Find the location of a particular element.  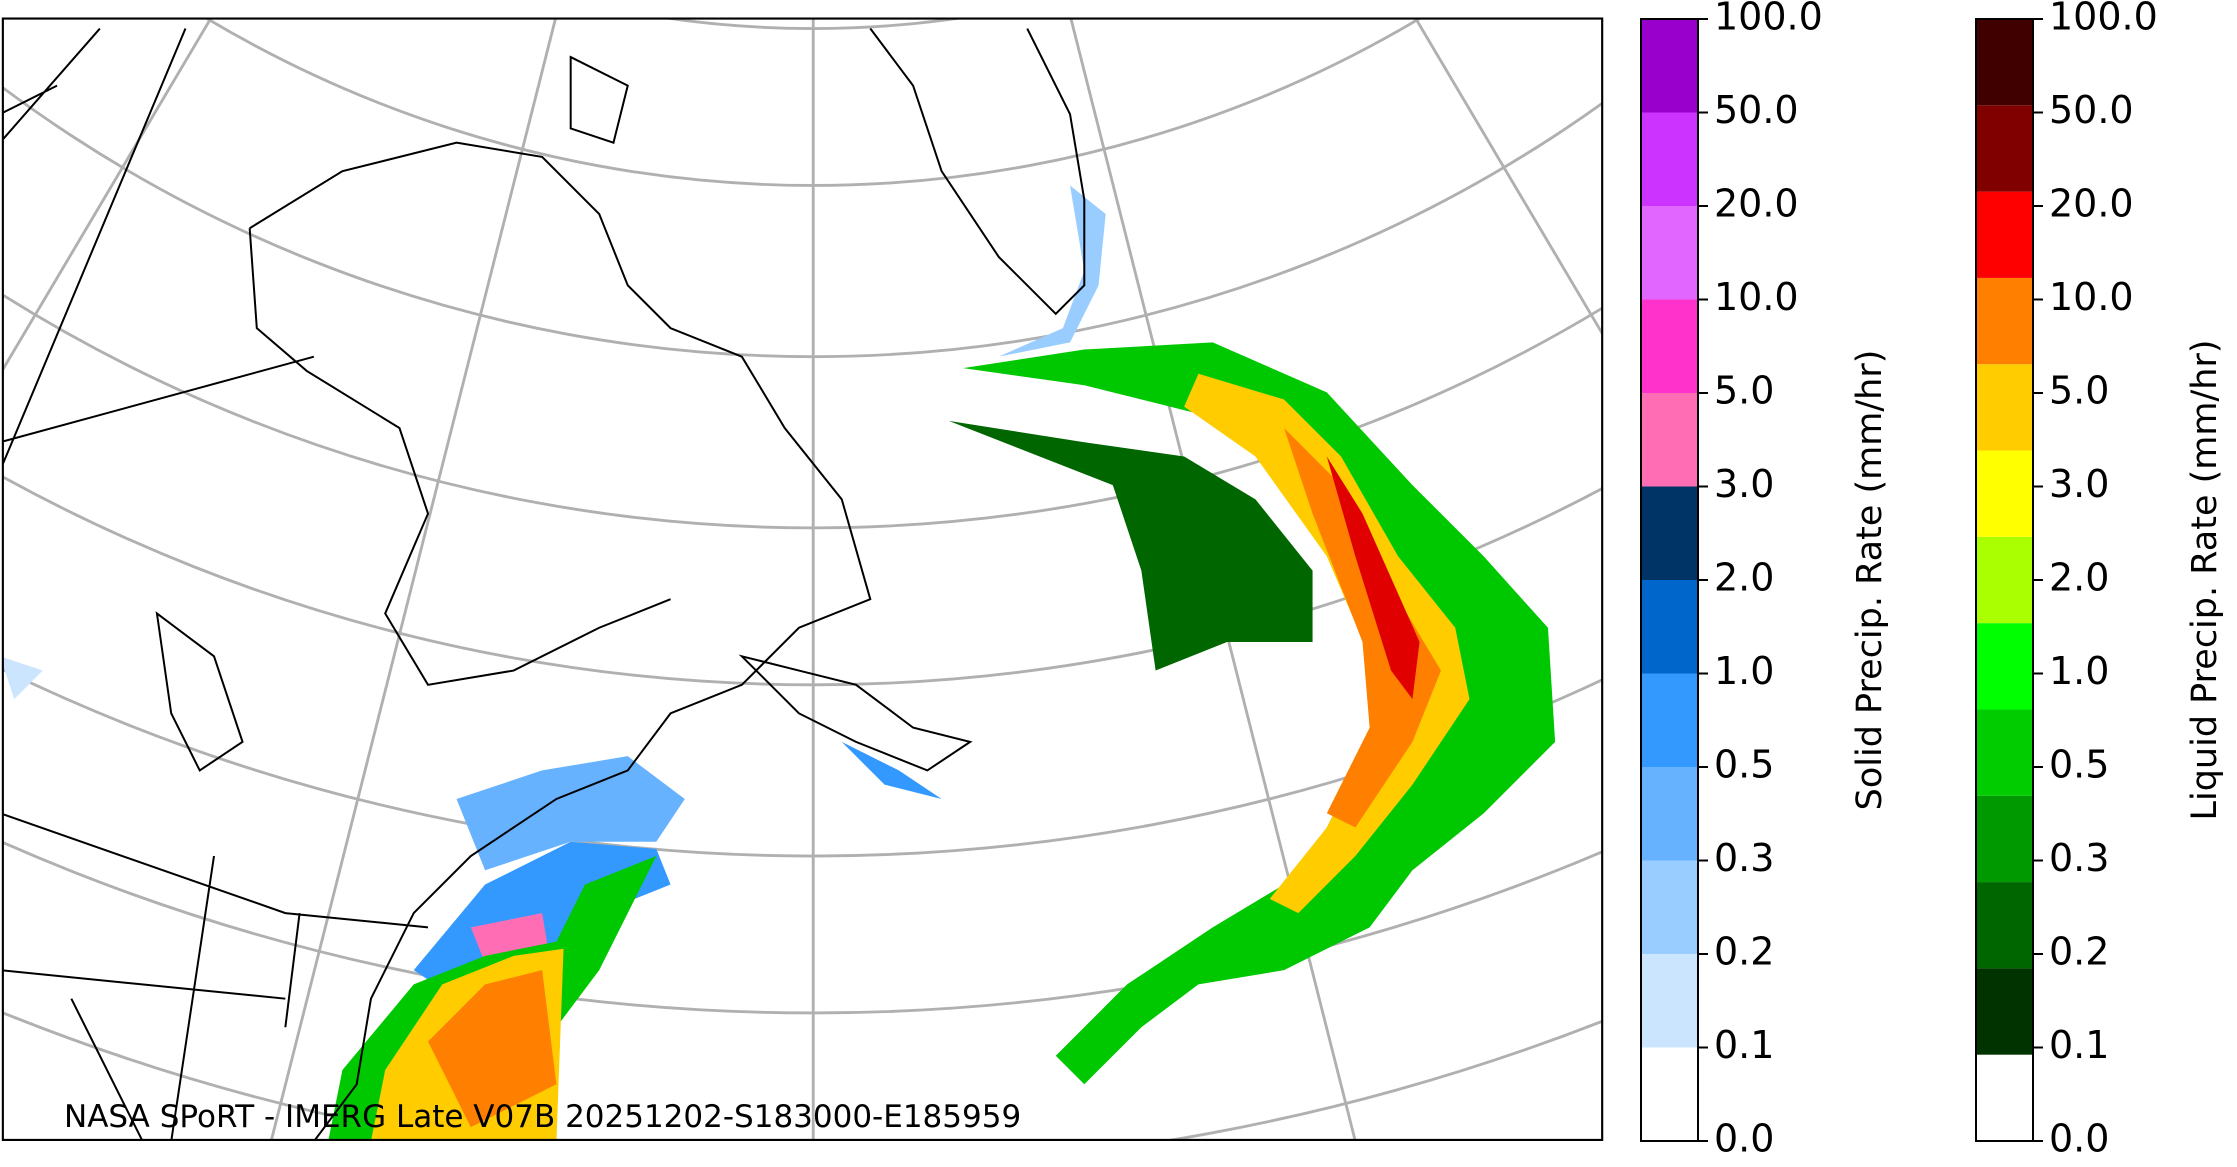

colorbar-label: Liquid Precip. Rate (mm/hr) is located at coordinates (2205, 579).